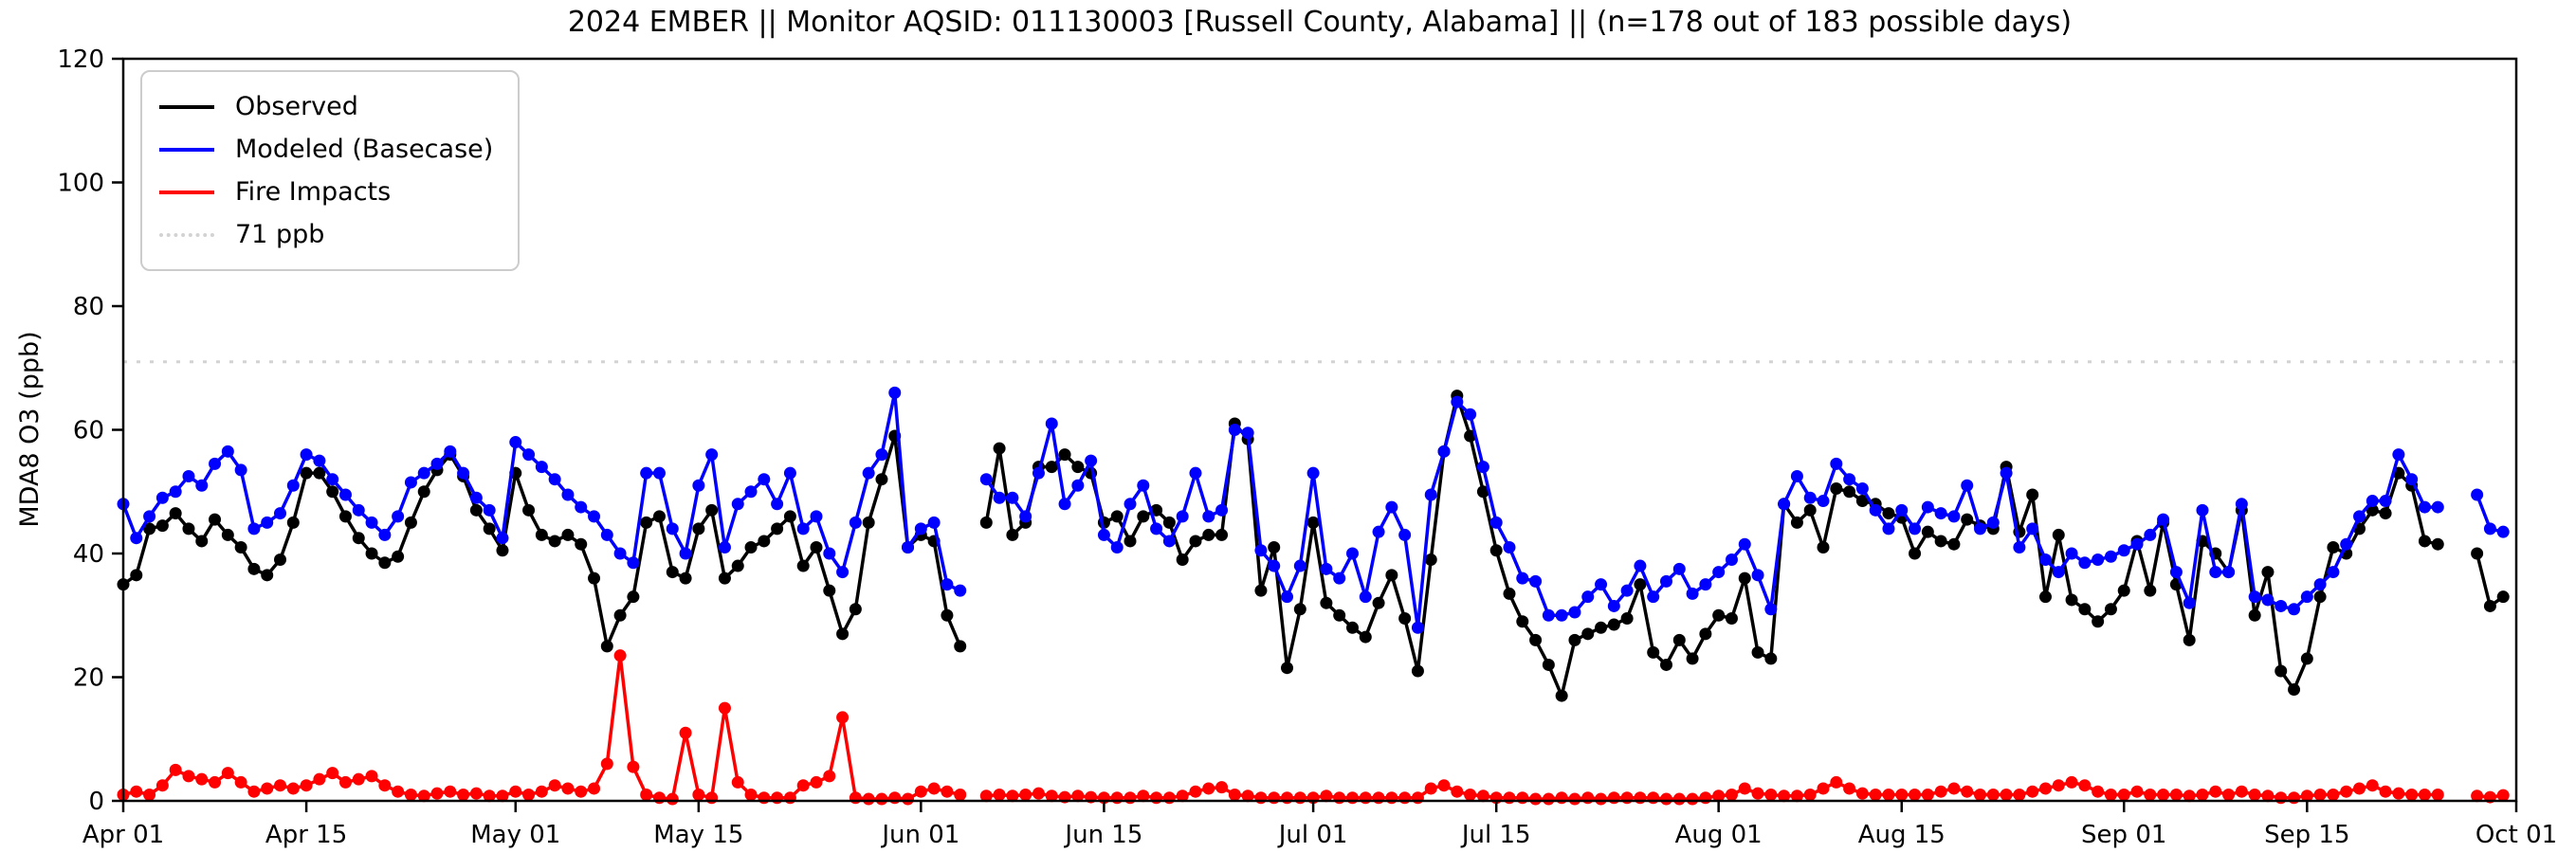 The width and height of the screenshot is (2576, 853). I want to click on y-tick-label: 40, so click(88, 554).